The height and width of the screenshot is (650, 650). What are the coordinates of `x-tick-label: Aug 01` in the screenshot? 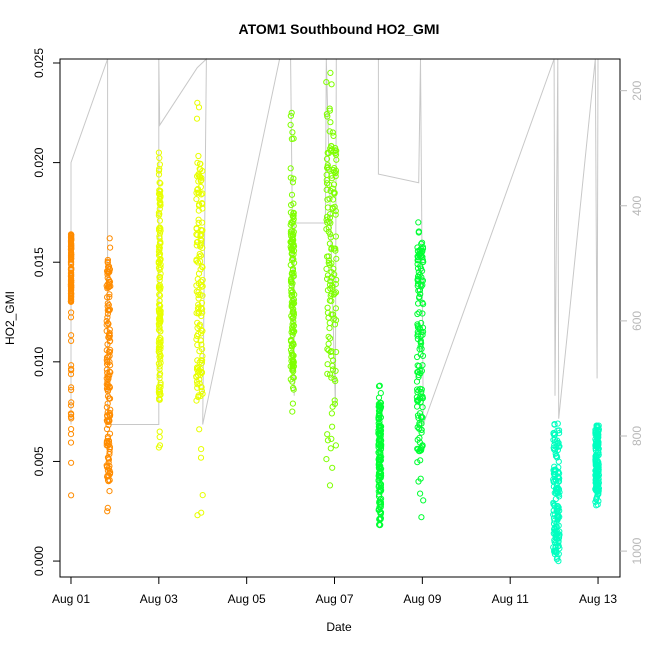 It's located at (71, 599).